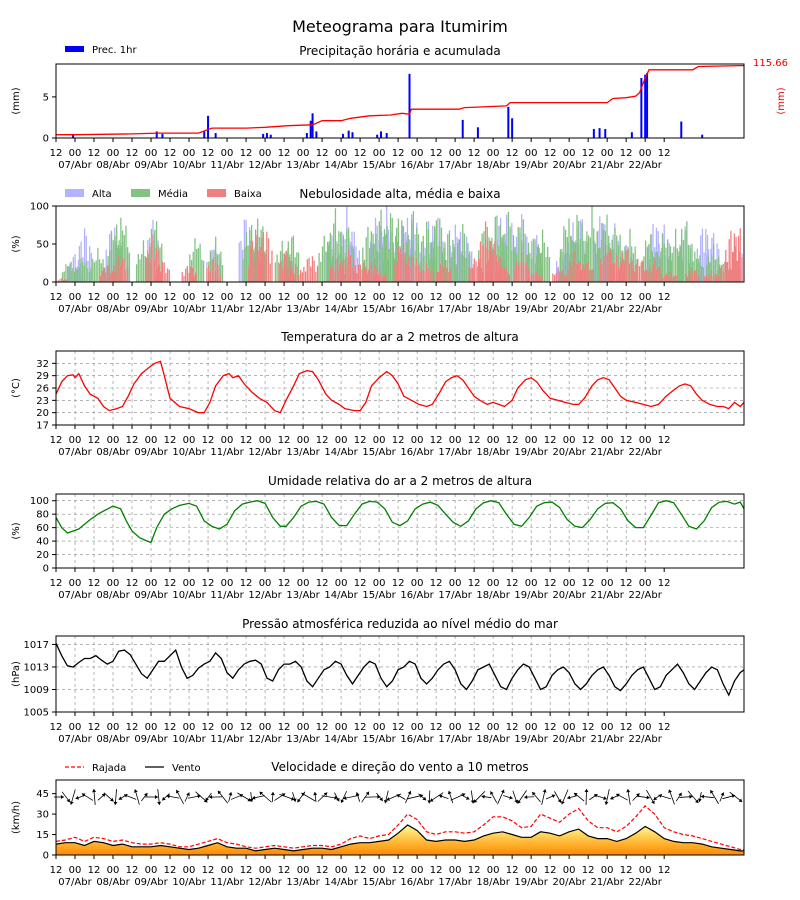 This screenshot has height=900, width=800. I want to click on y-tick-label: 1009, so click(36, 690).